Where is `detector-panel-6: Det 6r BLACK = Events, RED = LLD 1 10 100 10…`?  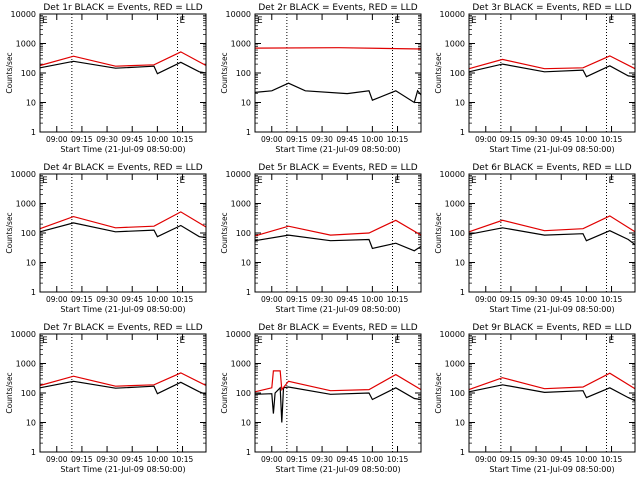
detector-panel-6: Det 6r BLACK = Events, RED = LLD 1 10 100 10… is located at coordinates (535, 238).